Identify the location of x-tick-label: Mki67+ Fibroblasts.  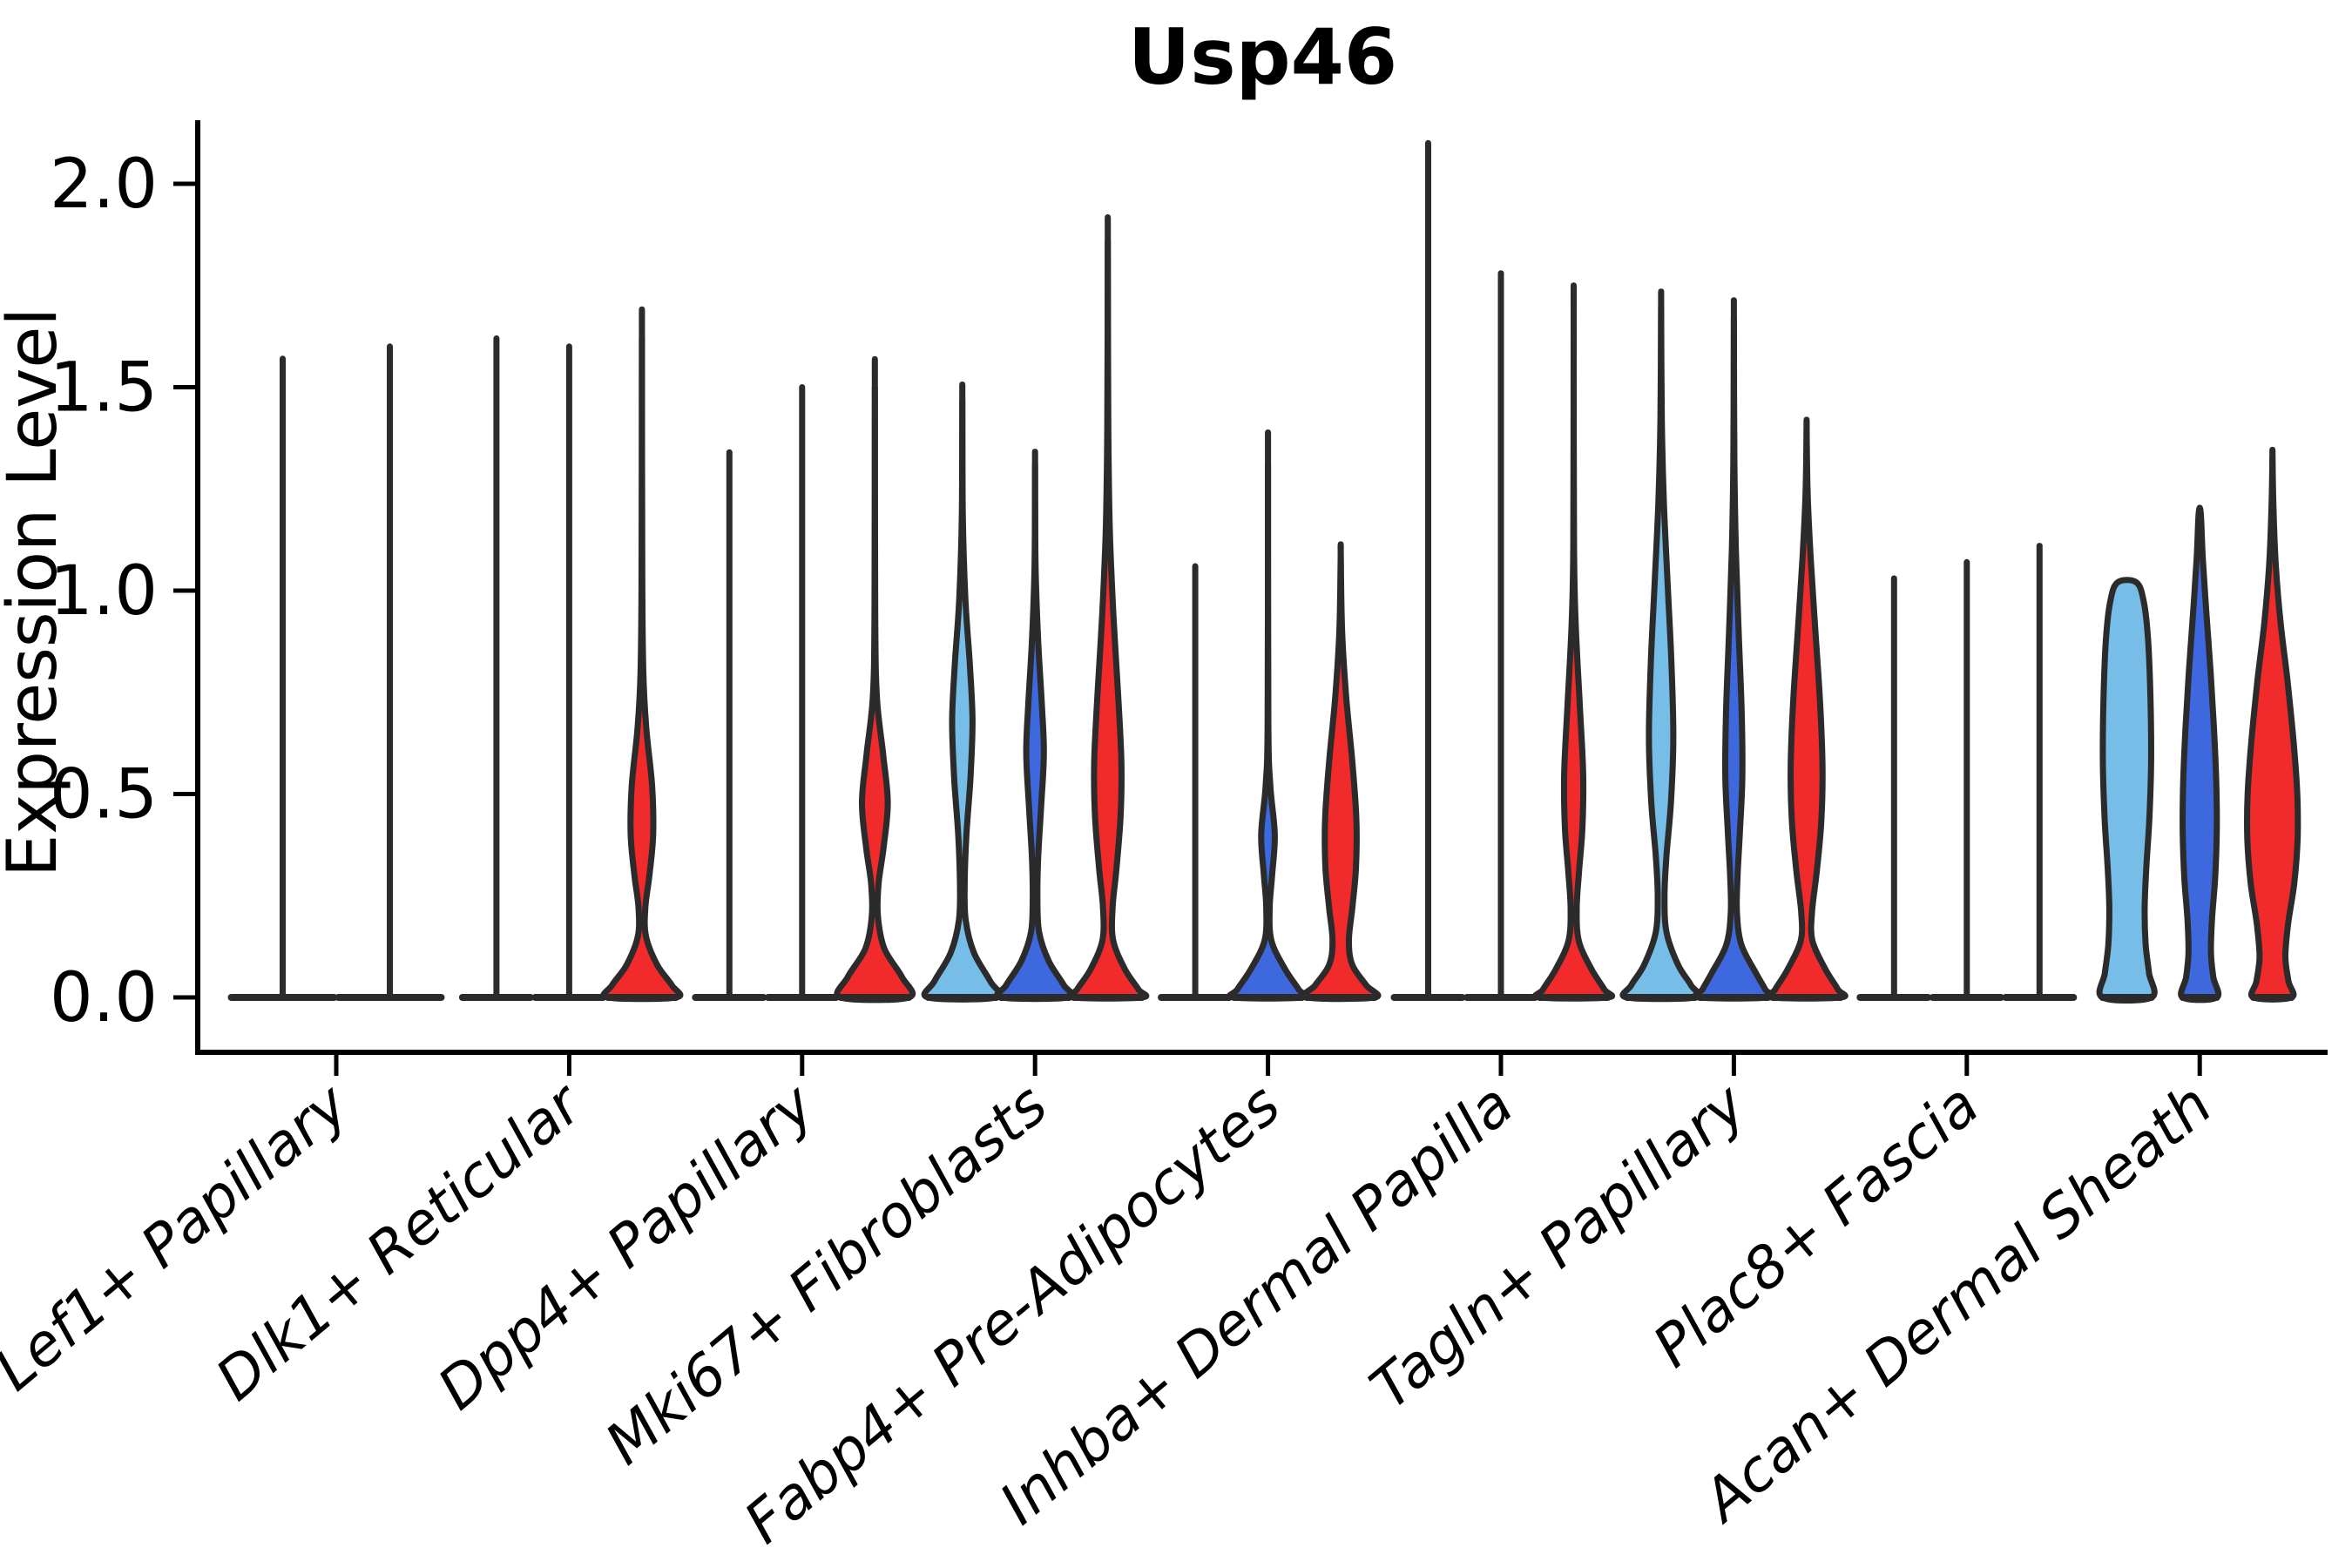
(826, 1274).